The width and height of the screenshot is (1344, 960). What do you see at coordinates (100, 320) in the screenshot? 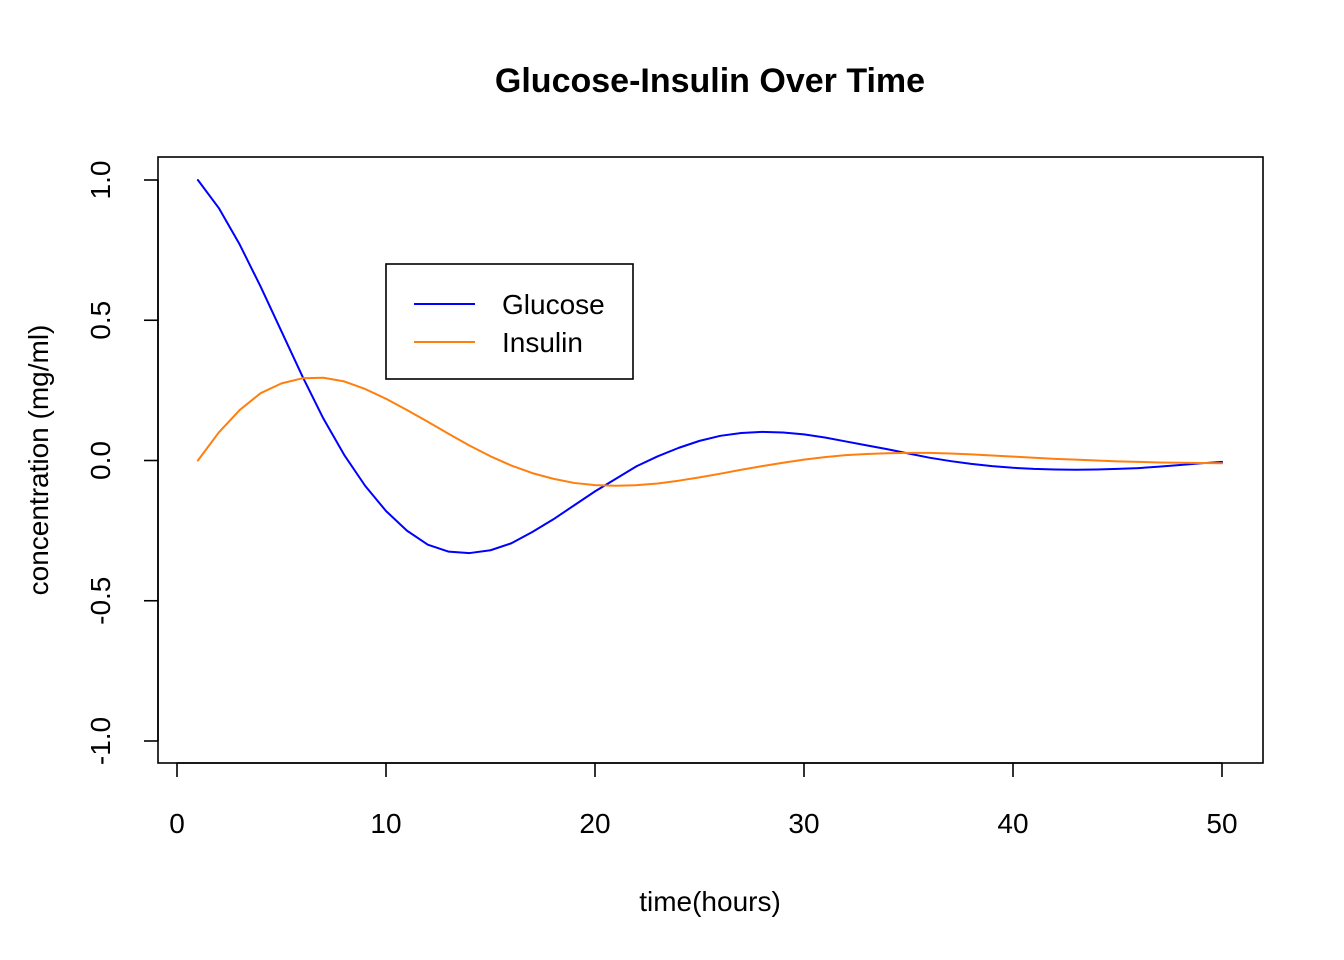
I see `y-tick-label: 0.5` at bounding box center [100, 320].